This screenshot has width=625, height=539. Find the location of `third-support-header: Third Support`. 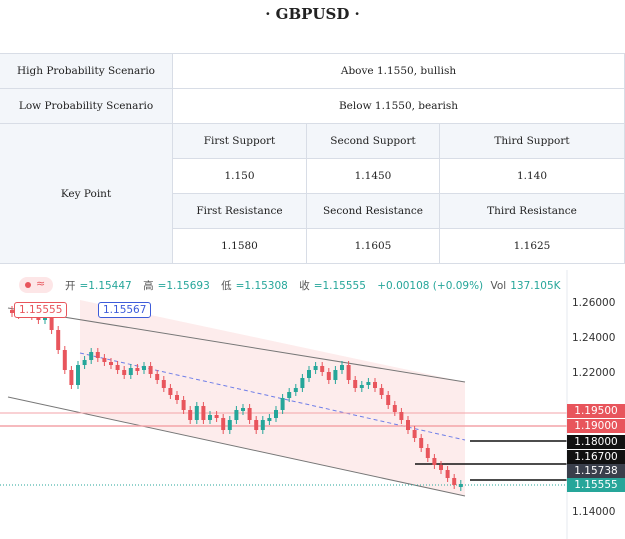

third-support-header: Third Support is located at coordinates (532, 141).